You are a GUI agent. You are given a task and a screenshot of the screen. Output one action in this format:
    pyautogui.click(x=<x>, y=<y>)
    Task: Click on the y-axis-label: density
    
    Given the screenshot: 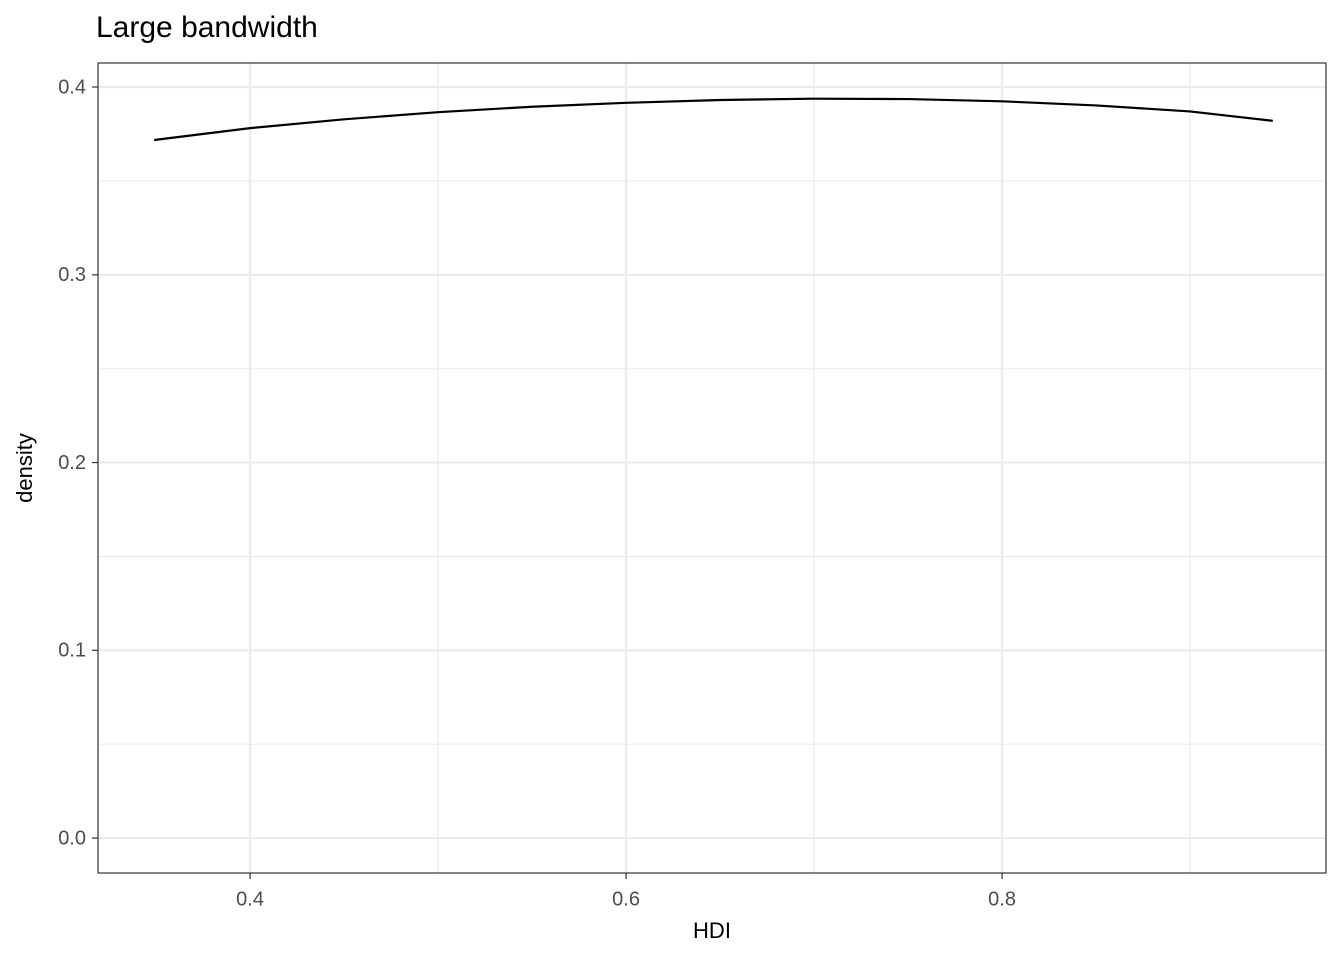 What is the action you would take?
    pyautogui.click(x=24, y=468)
    